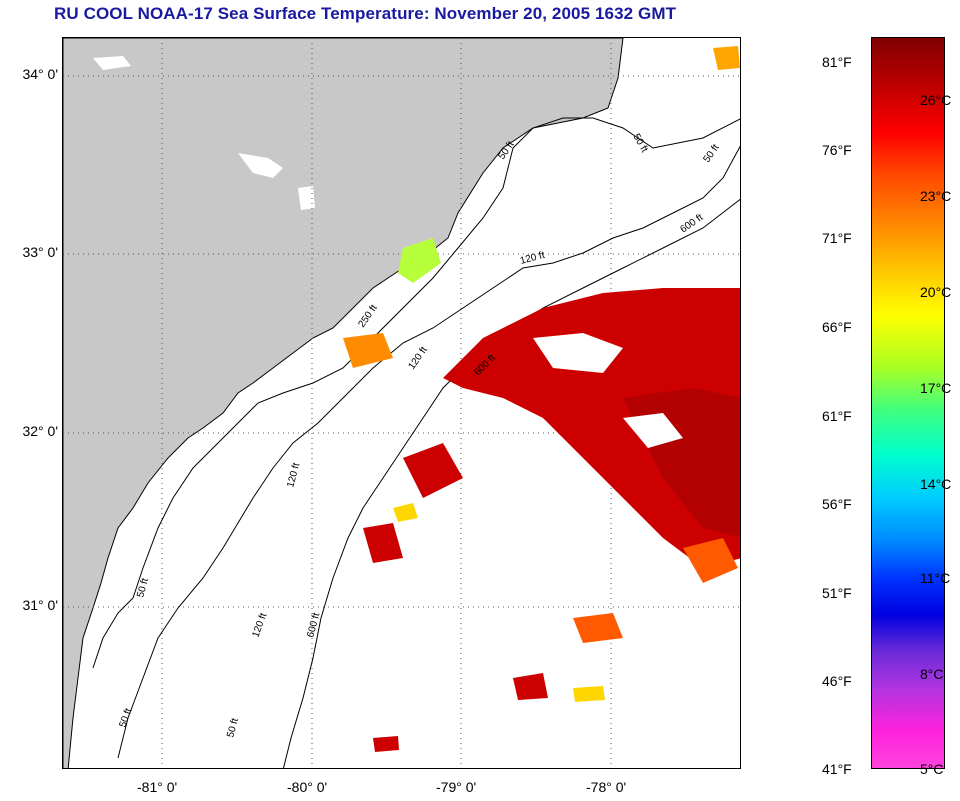  What do you see at coordinates (936, 196) in the screenshot?
I see `colorbar-c-label: 23°C` at bounding box center [936, 196].